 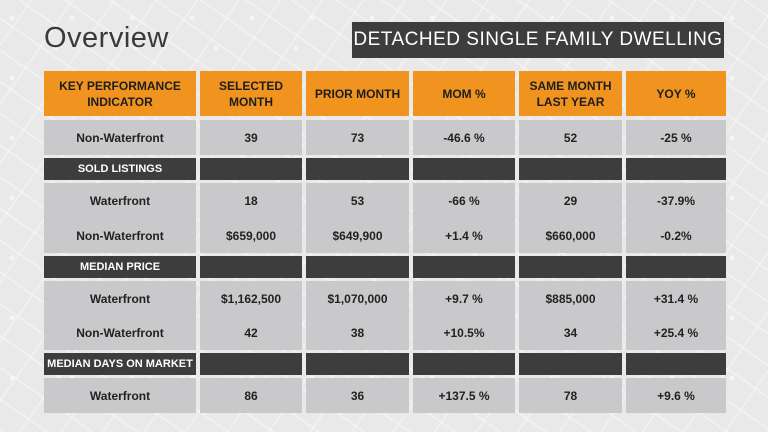 What do you see at coordinates (464, 200) in the screenshot?
I see `cell-mom-percent: -66 %` at bounding box center [464, 200].